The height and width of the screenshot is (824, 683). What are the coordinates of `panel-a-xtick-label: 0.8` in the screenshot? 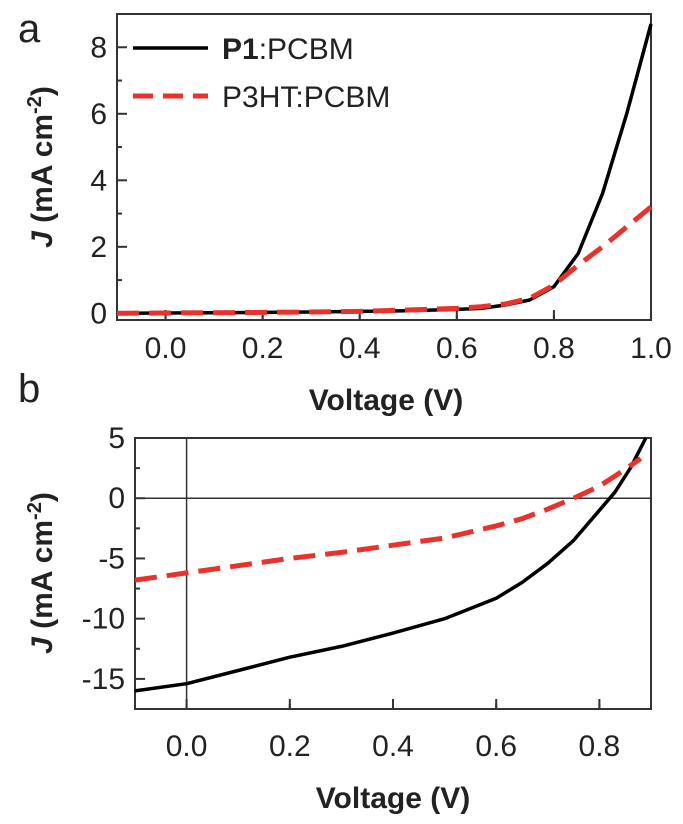 It's located at (554, 348).